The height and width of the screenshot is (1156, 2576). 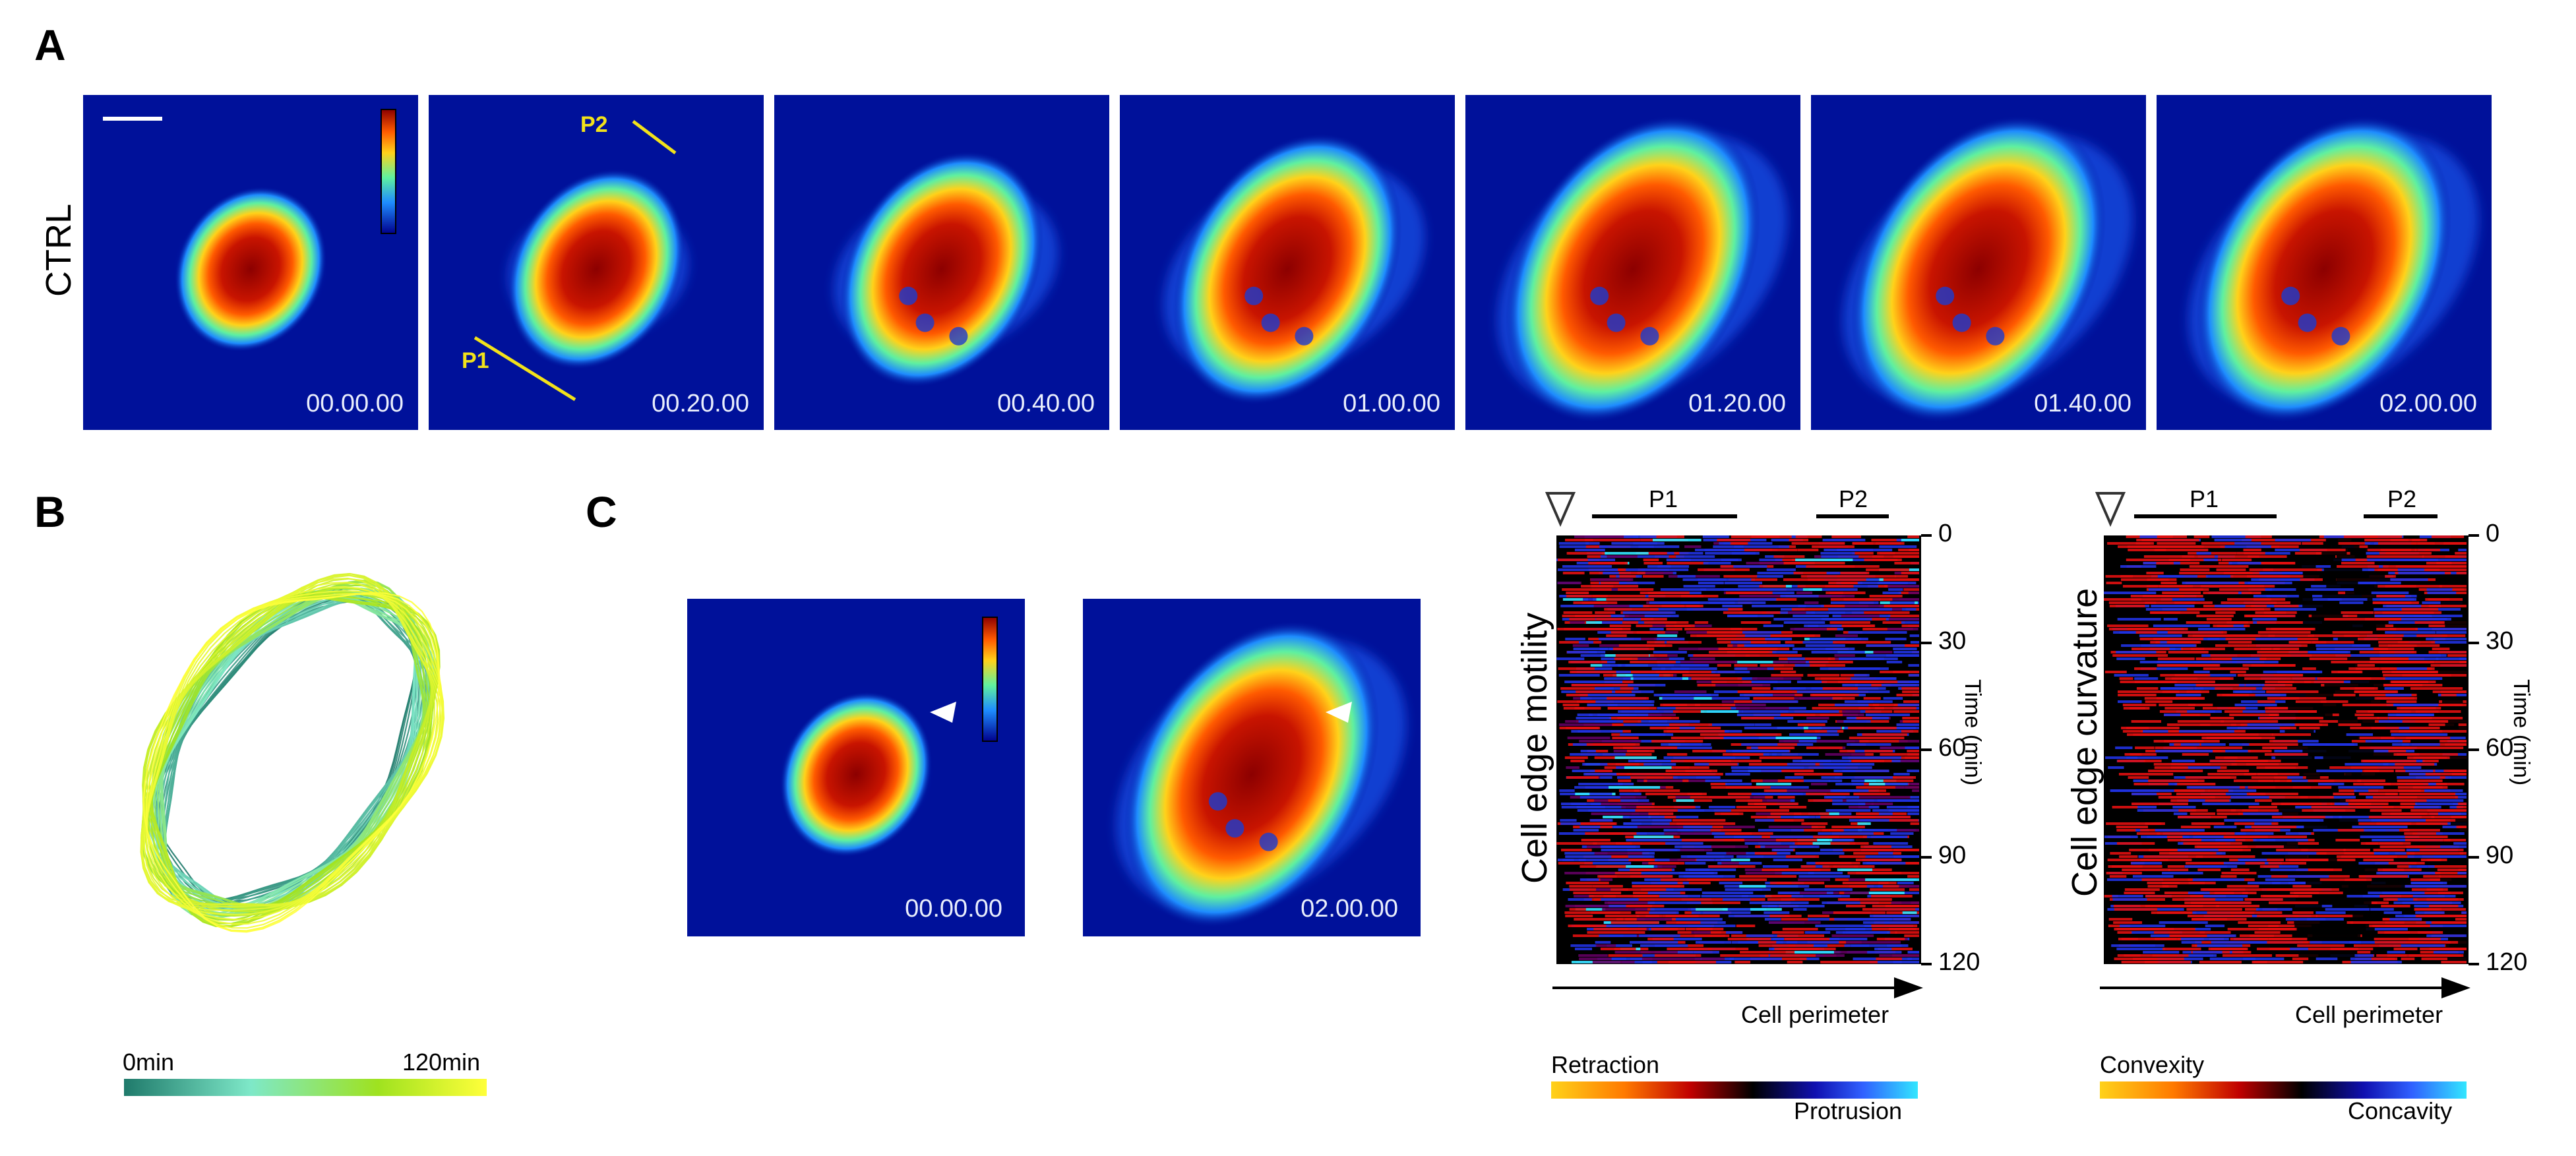 What do you see at coordinates (1815, 1015) in the screenshot?
I see `motility-xlabel: Cell perimeter` at bounding box center [1815, 1015].